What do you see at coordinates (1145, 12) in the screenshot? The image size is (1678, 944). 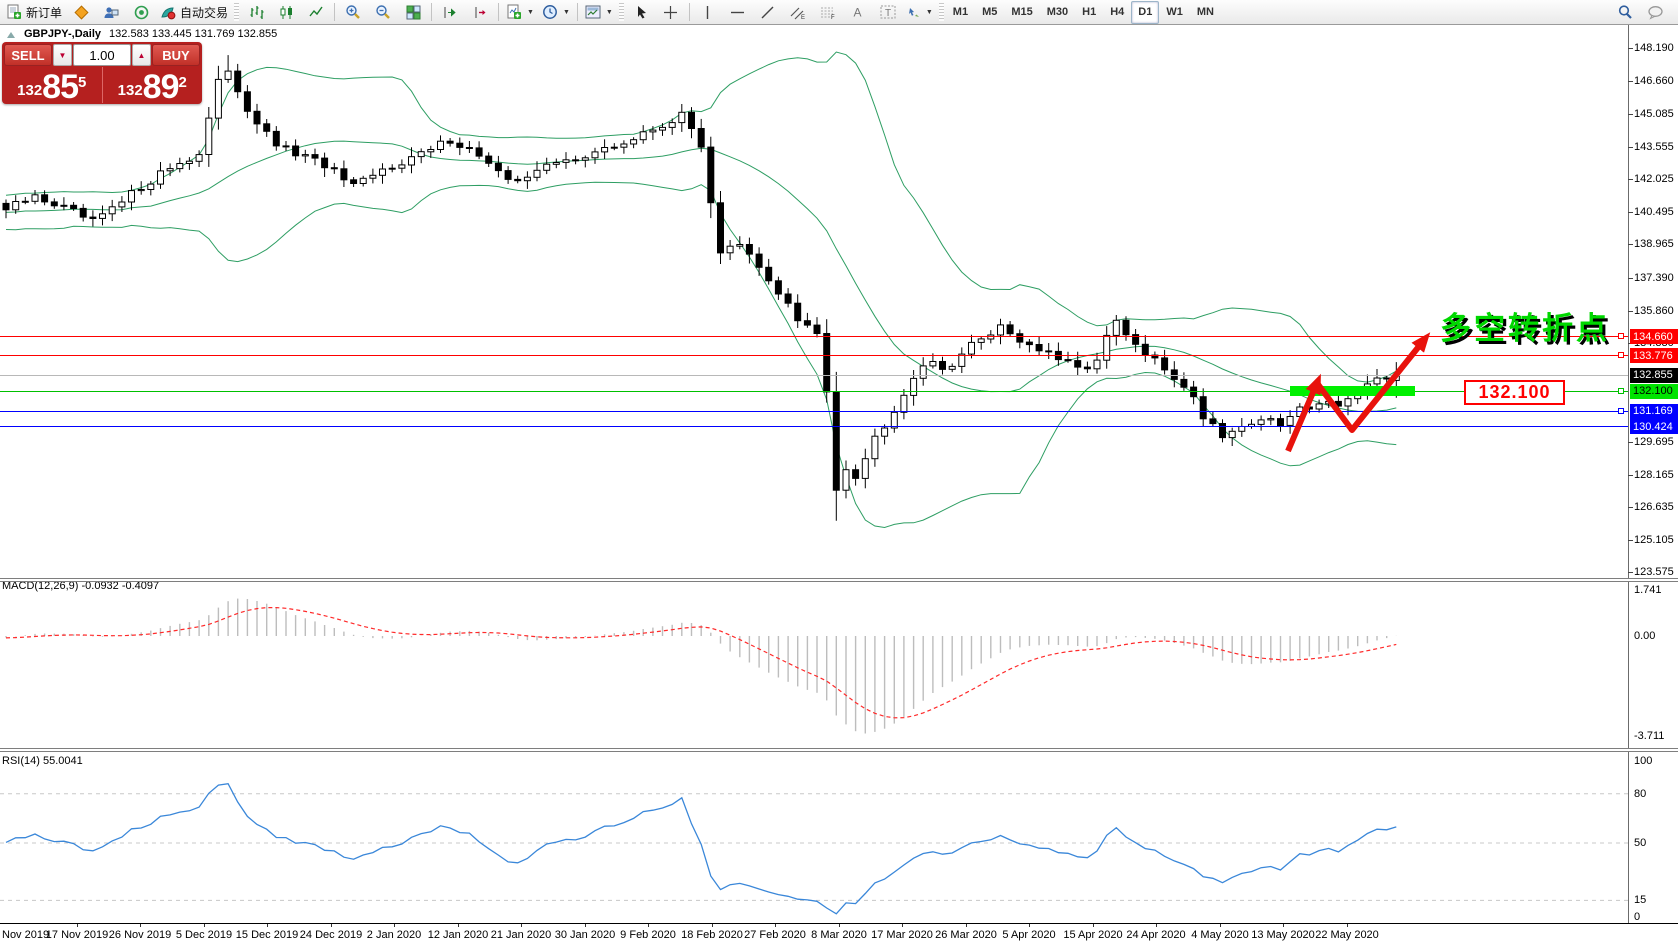 I see `timeframe-d1-button: D1` at bounding box center [1145, 12].